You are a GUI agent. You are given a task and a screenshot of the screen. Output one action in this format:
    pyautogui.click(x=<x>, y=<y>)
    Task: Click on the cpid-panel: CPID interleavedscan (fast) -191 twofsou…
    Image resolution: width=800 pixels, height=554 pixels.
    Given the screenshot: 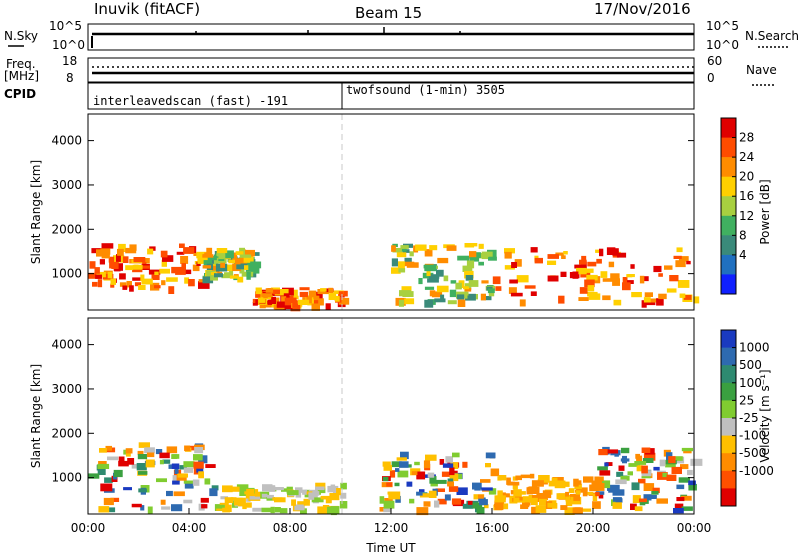 What is the action you would take?
    pyautogui.click(x=349, y=96)
    